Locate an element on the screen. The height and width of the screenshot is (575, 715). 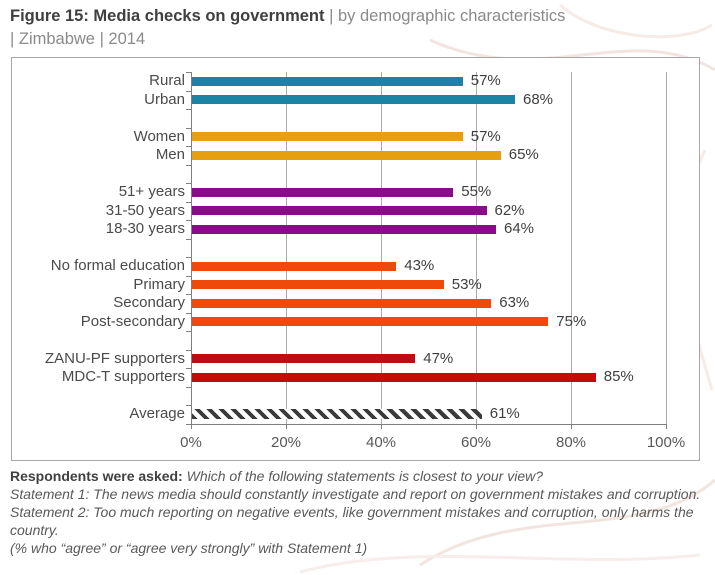
category-label-average: Average is located at coordinates (157, 413).